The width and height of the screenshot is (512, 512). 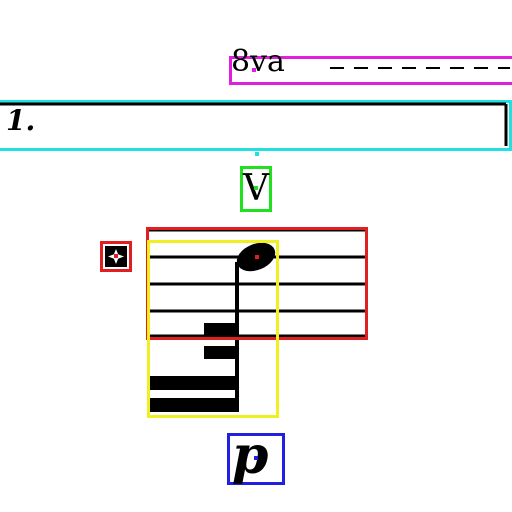 I want to click on up-bow-center-marker, so click(x=256, y=188).